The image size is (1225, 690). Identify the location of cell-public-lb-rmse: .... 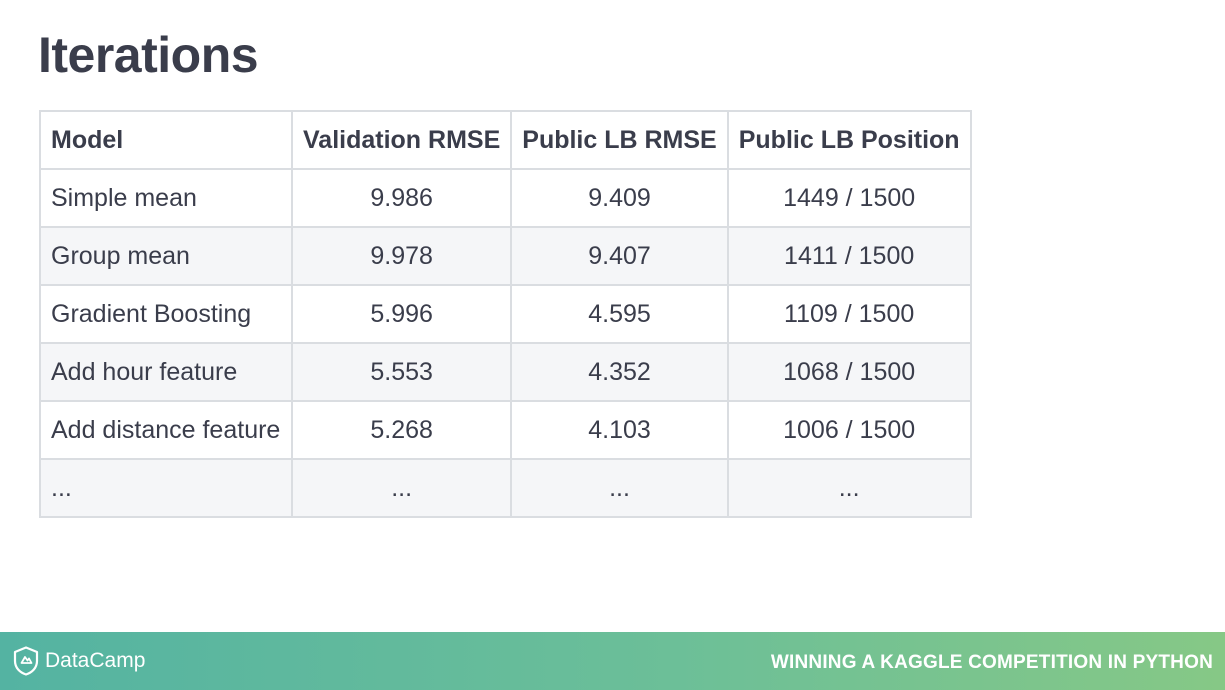
(619, 488).